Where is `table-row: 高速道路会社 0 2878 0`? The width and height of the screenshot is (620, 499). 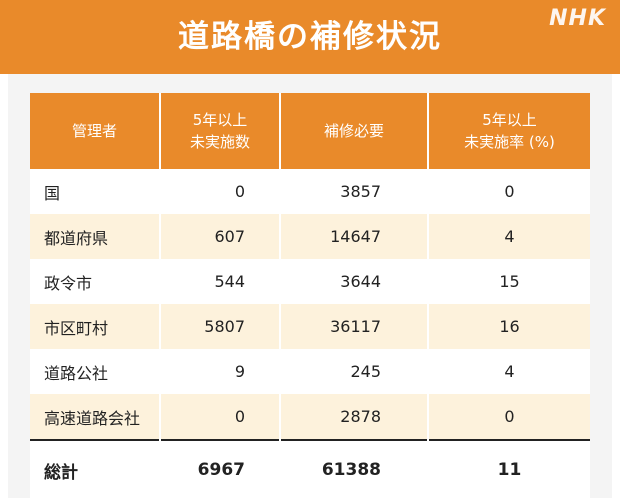 table-row: 高速道路会社 0 2878 0 is located at coordinates (310, 417).